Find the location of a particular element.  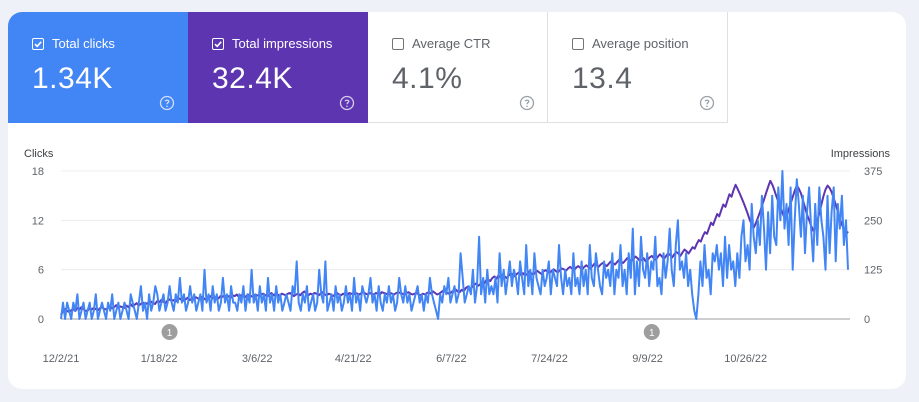

y-left-tick-label: 6 is located at coordinates (41, 271).